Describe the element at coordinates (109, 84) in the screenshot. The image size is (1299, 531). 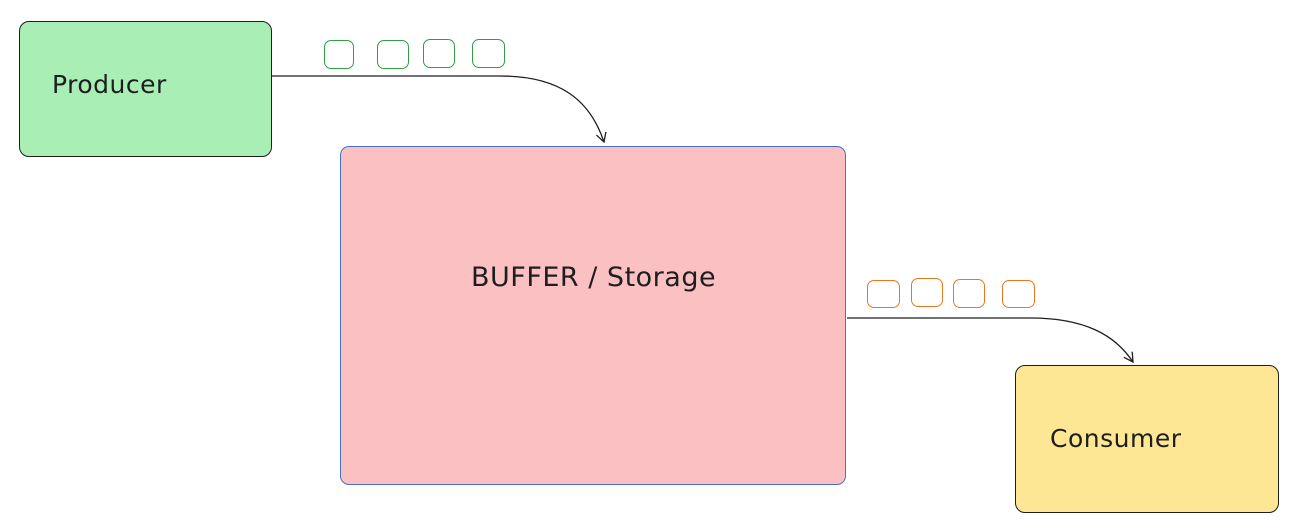
I see `producer-label: Producer` at that location.